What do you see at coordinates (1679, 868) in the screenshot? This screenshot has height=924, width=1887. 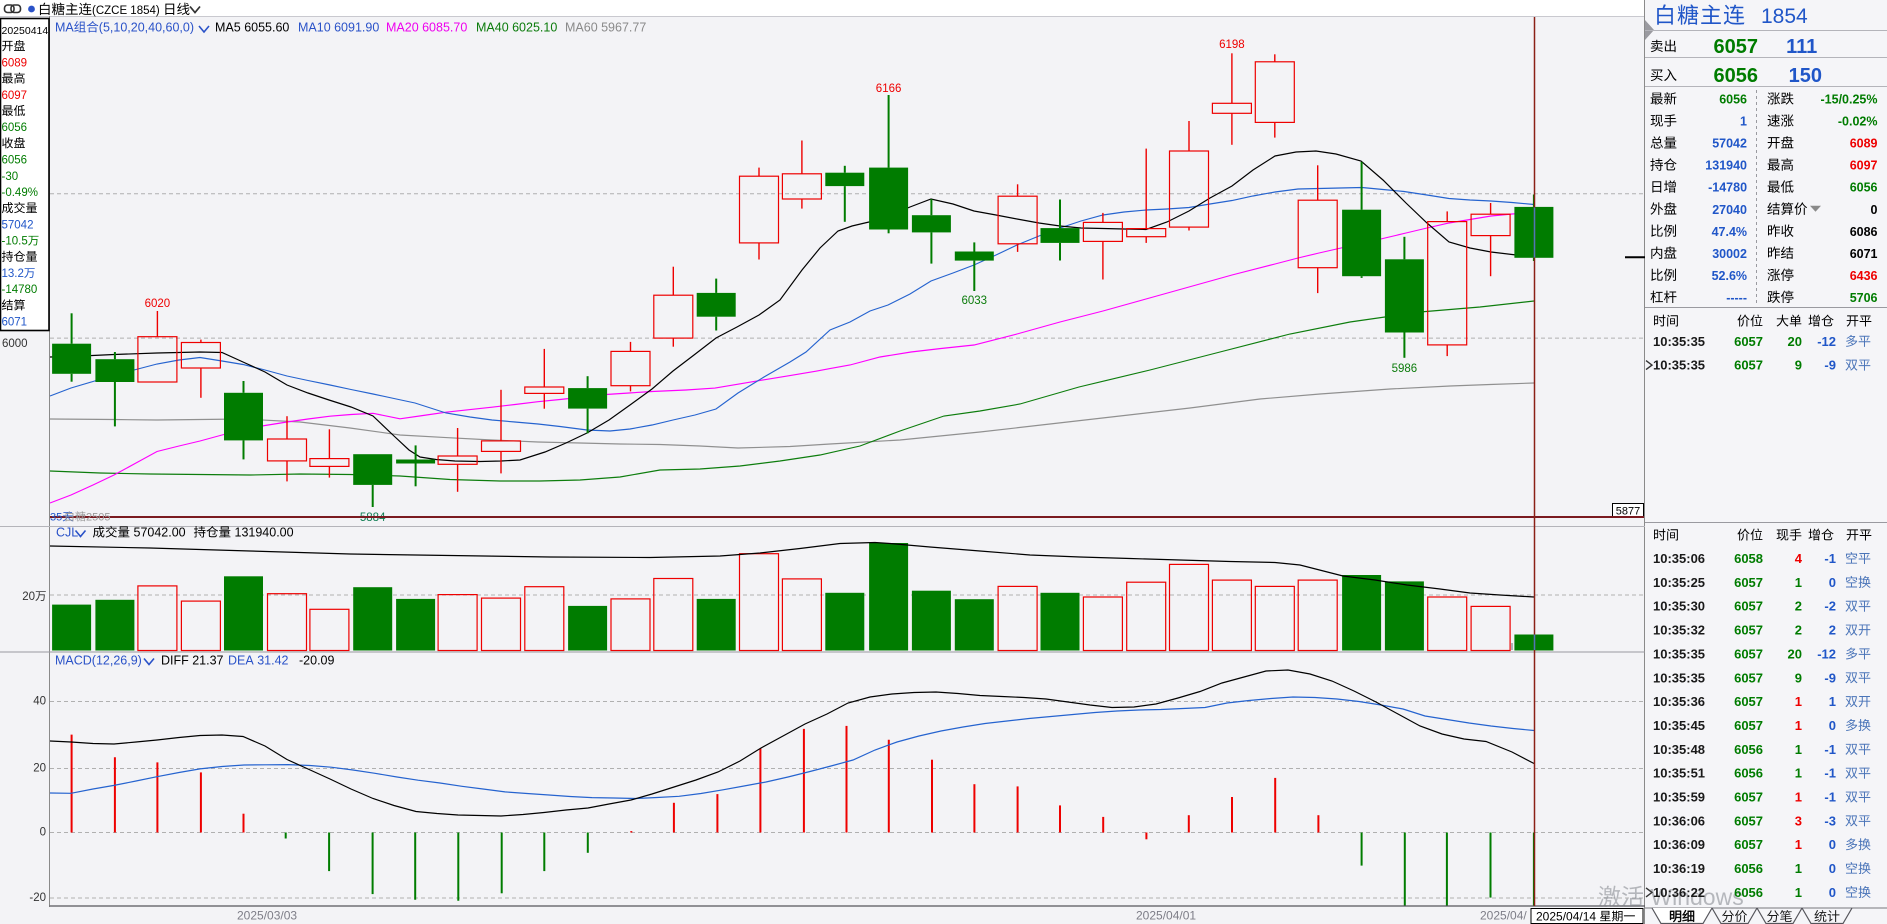 I see `svg-text: 10:36:19` at bounding box center [1679, 868].